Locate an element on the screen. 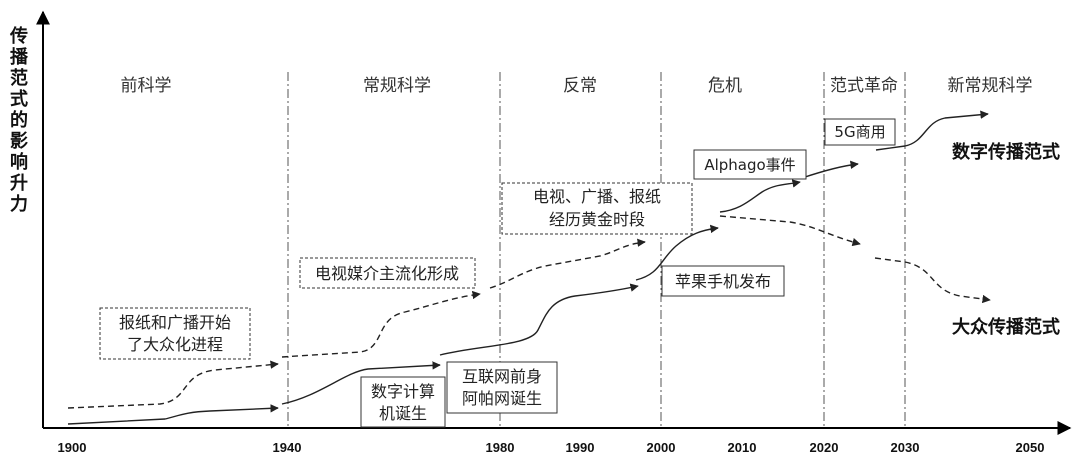  y-axis-label-char: 范 is located at coordinates (19, 78).